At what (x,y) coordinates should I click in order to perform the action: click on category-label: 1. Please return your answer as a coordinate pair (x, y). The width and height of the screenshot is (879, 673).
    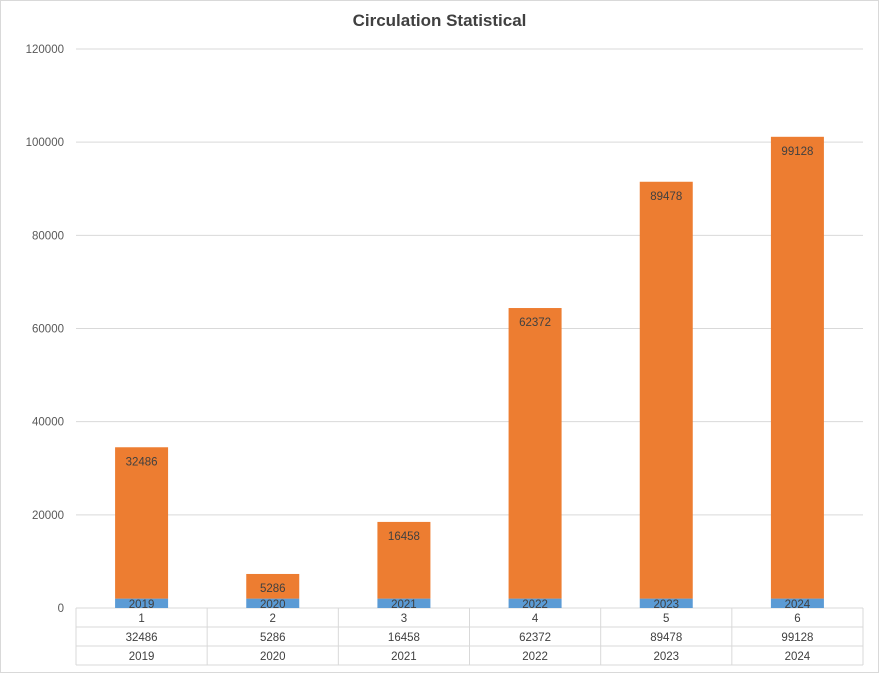
    Looking at the image, I should click on (141, 619).